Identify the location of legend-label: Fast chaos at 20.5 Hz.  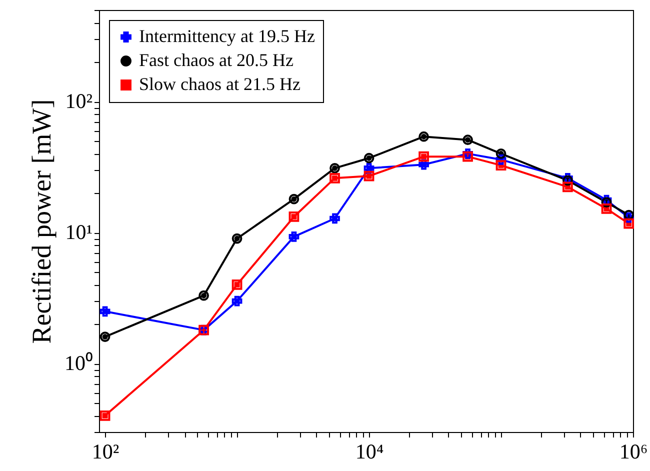
(216, 60).